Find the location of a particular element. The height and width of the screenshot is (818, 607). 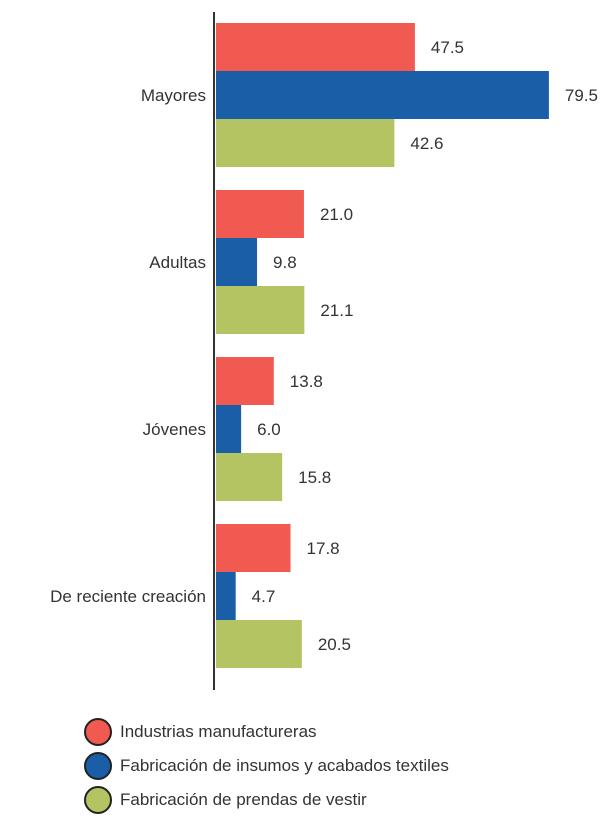

legend-item-prendas: Fabricación de prendas de vestir is located at coordinates (266, 800).